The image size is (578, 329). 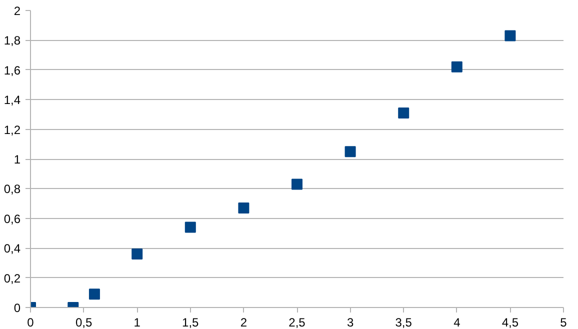 I want to click on y-tick-label: 1,6, so click(x=12, y=70).